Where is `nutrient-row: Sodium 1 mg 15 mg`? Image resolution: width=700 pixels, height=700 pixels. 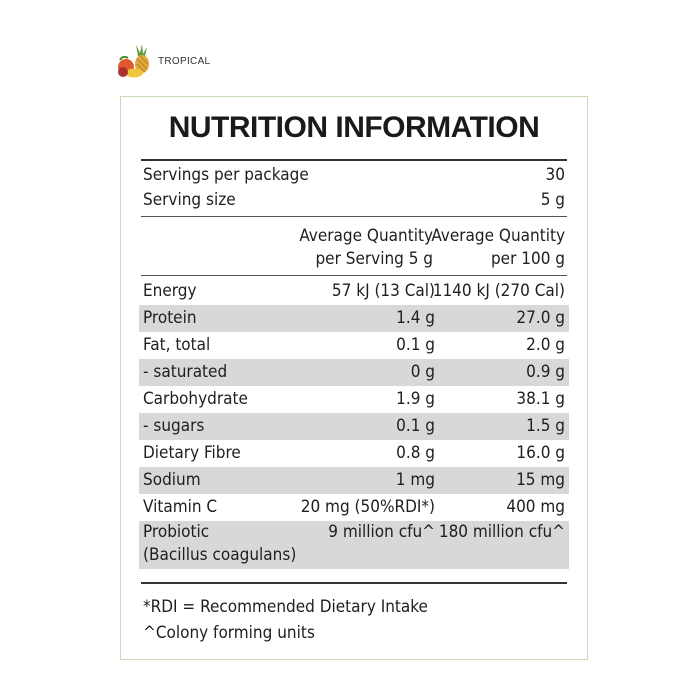 nutrient-row: Sodium 1 mg 15 mg is located at coordinates (354, 480).